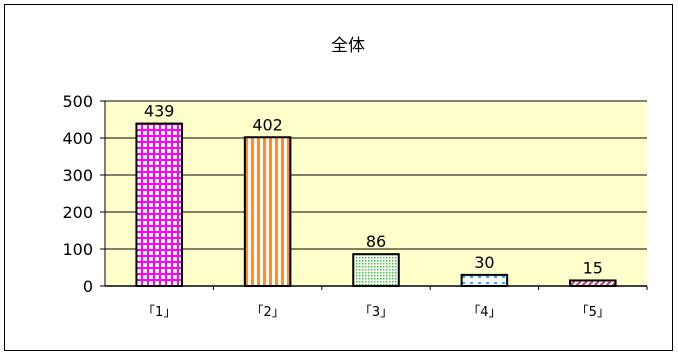 The image size is (678, 356). Describe the element at coordinates (376, 241) in the screenshot. I see `data-label-3: 86` at that location.